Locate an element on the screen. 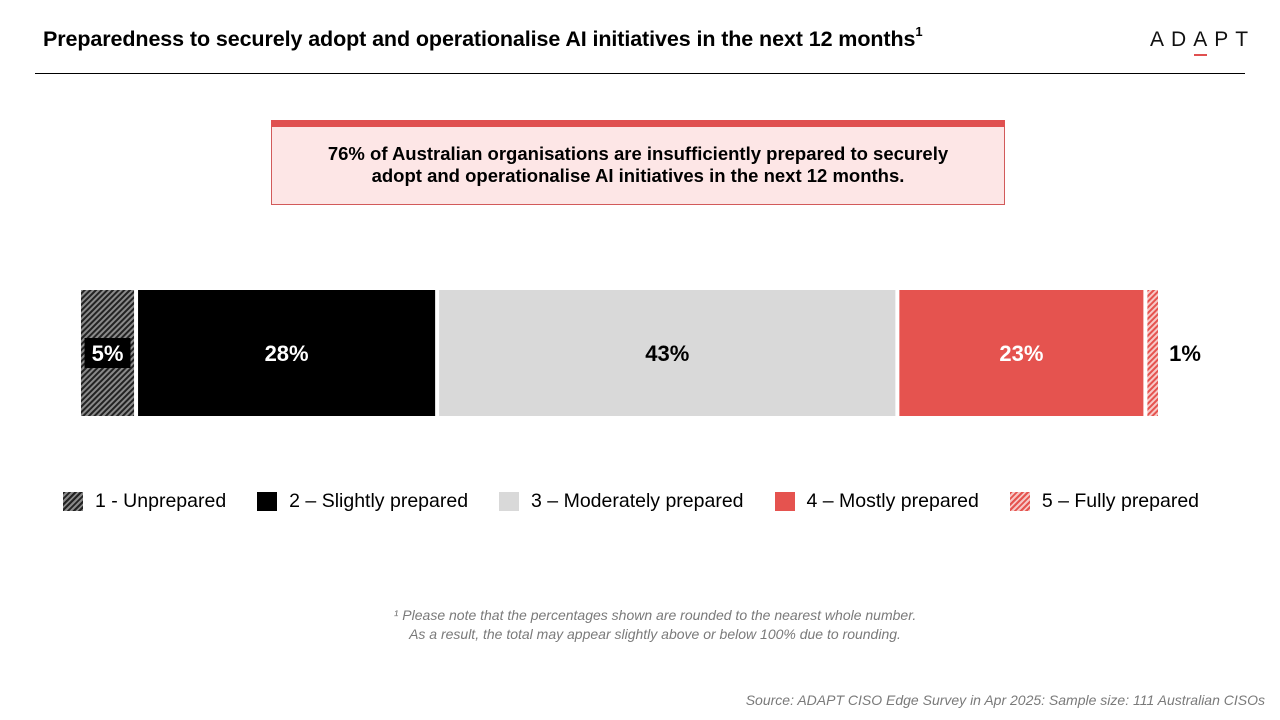 Image resolution: width=1280 pixels, height=720 pixels. legend-label-unprepared: 1 - Unprepared is located at coordinates (161, 501).